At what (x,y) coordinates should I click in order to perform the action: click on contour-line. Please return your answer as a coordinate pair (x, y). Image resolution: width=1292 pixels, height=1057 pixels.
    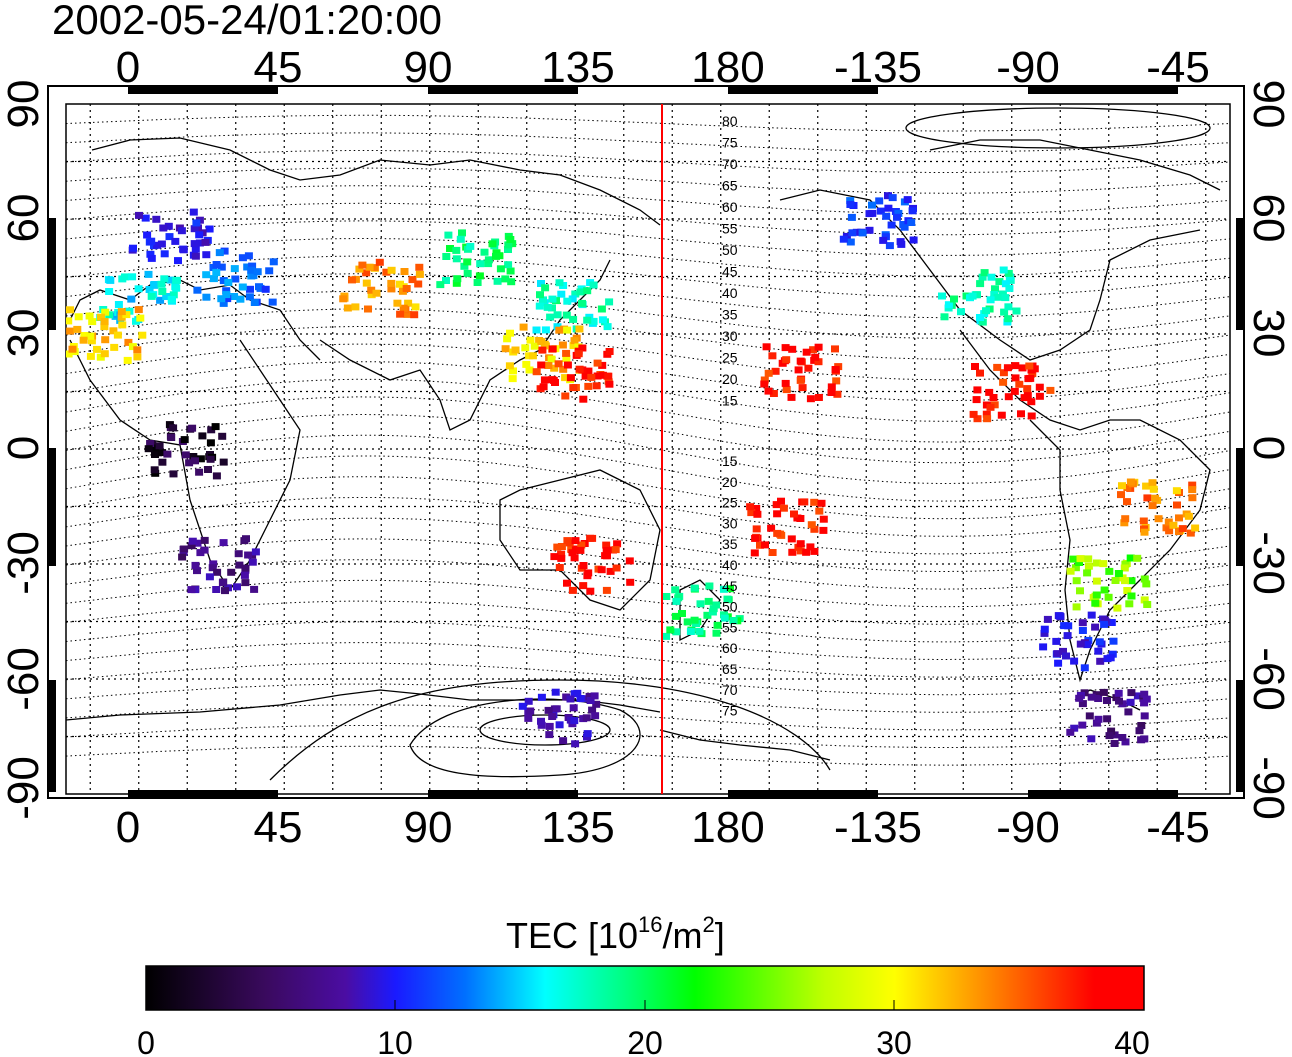
    Looking at the image, I should click on (648, 372).